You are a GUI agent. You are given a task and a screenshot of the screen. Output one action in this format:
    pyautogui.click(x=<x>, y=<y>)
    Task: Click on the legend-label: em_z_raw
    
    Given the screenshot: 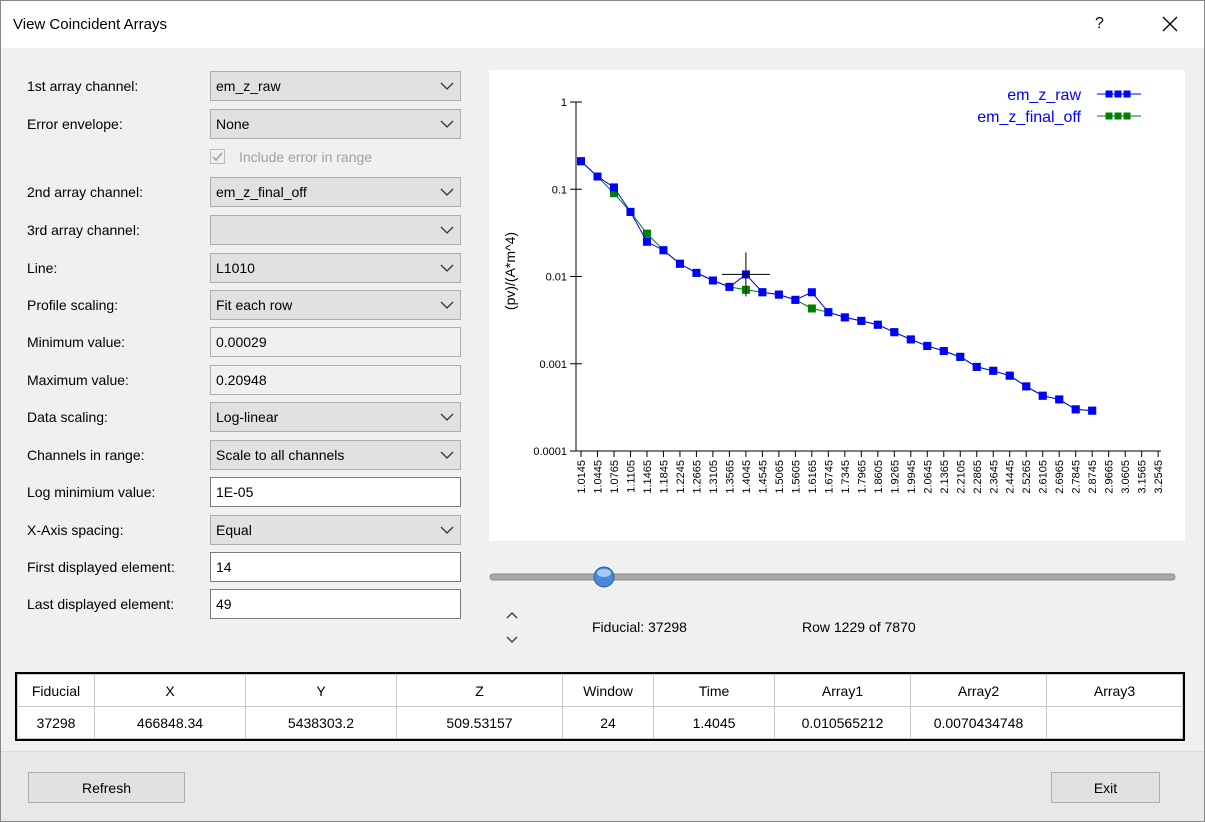 What is the action you would take?
    pyautogui.click(x=1044, y=95)
    